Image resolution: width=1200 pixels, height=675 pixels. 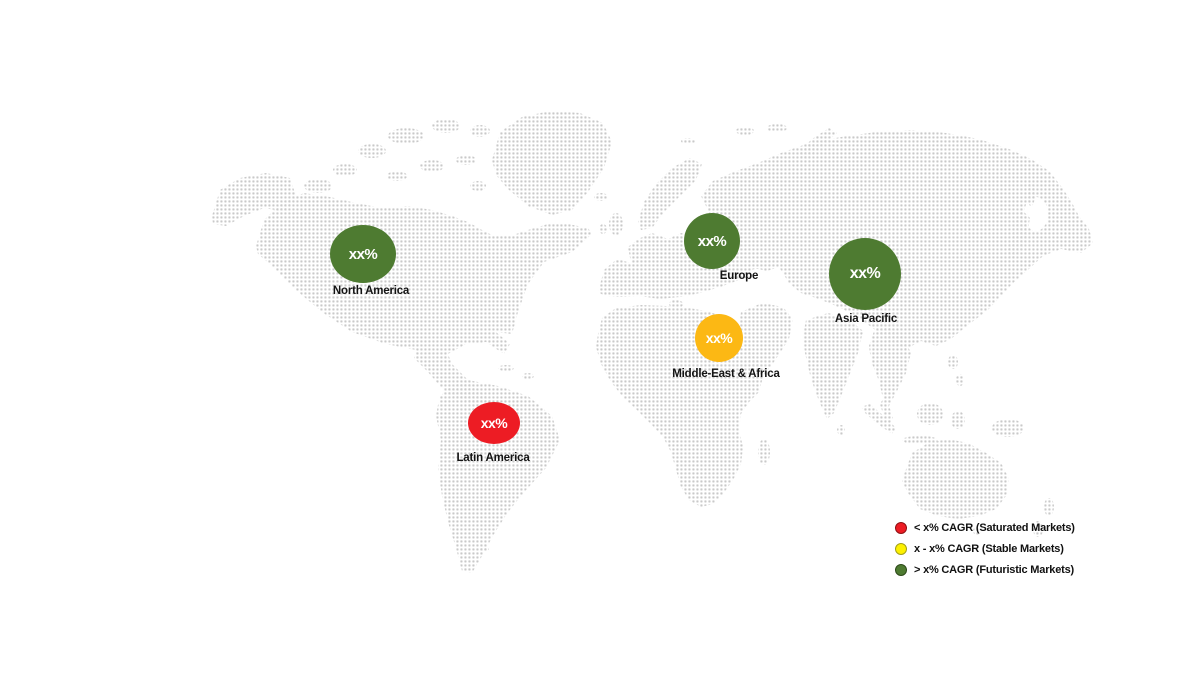 I want to click on legend-label-futuristic: > x% CAGR (Futuristic Markets), so click(x=994, y=569).